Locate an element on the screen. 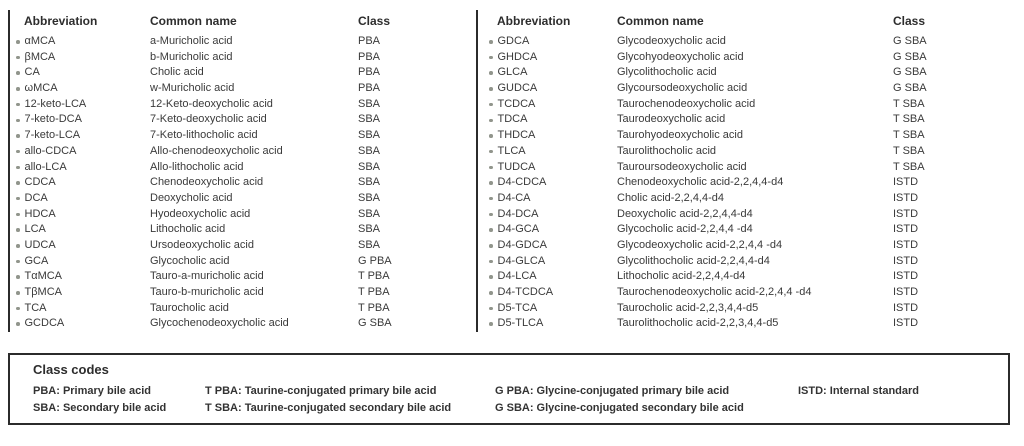 Image resolution: width=1024 pixels, height=446 pixels. abbreviation-cell: GCDCA is located at coordinates (44, 323).